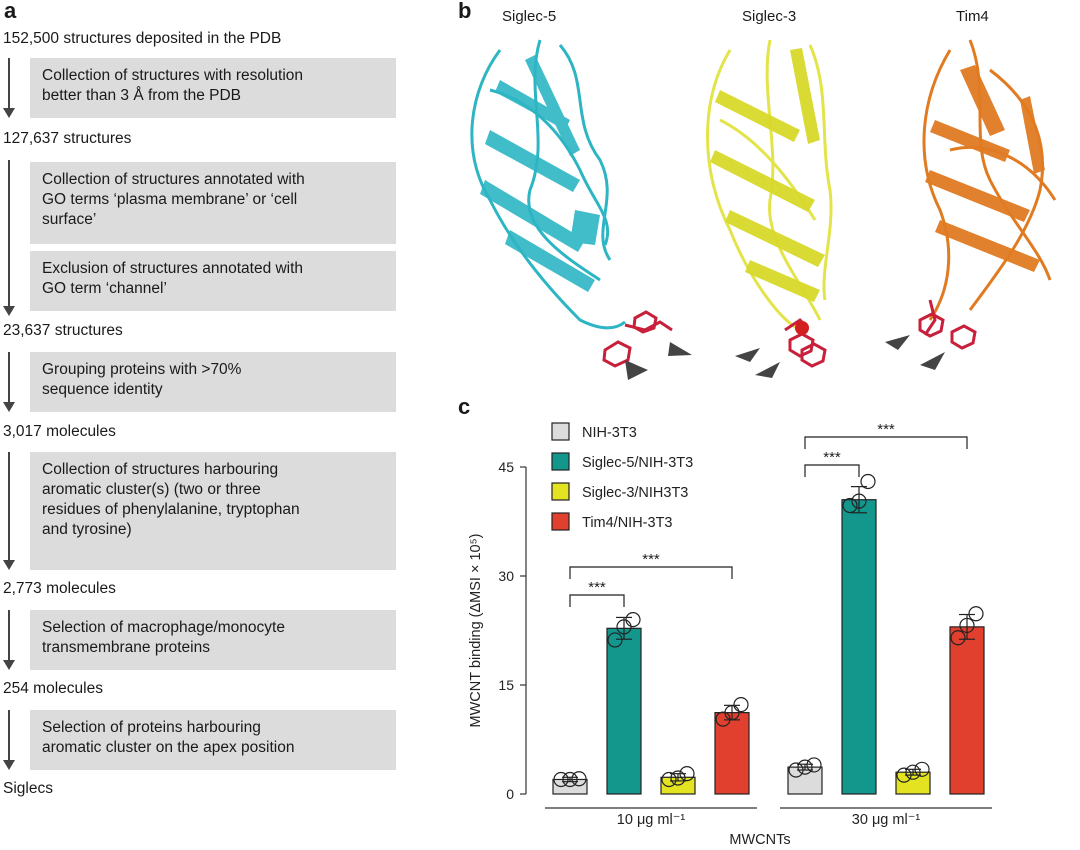  I want to click on legend-label: NIH-3T3, so click(609, 433).